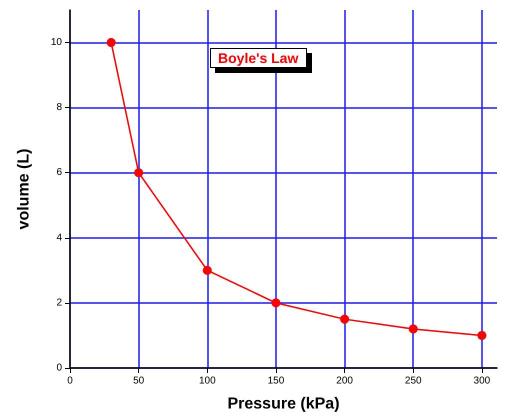 Image resolution: width=505 pixels, height=419 pixels. Describe the element at coordinates (258, 58) in the screenshot. I see `text: Boyle's Law` at that location.